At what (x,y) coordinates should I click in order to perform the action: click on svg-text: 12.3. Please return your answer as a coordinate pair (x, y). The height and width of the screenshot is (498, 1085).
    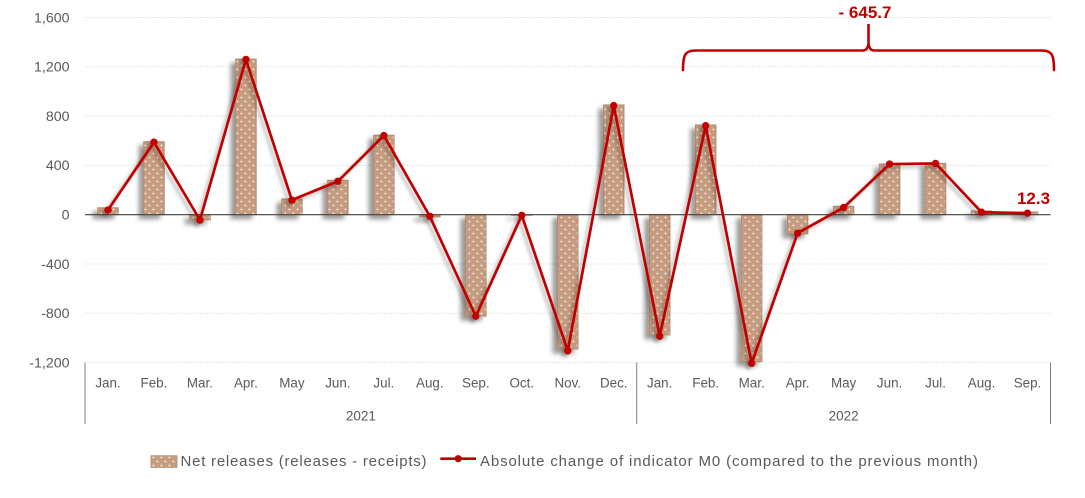
    Looking at the image, I should click on (1033, 198).